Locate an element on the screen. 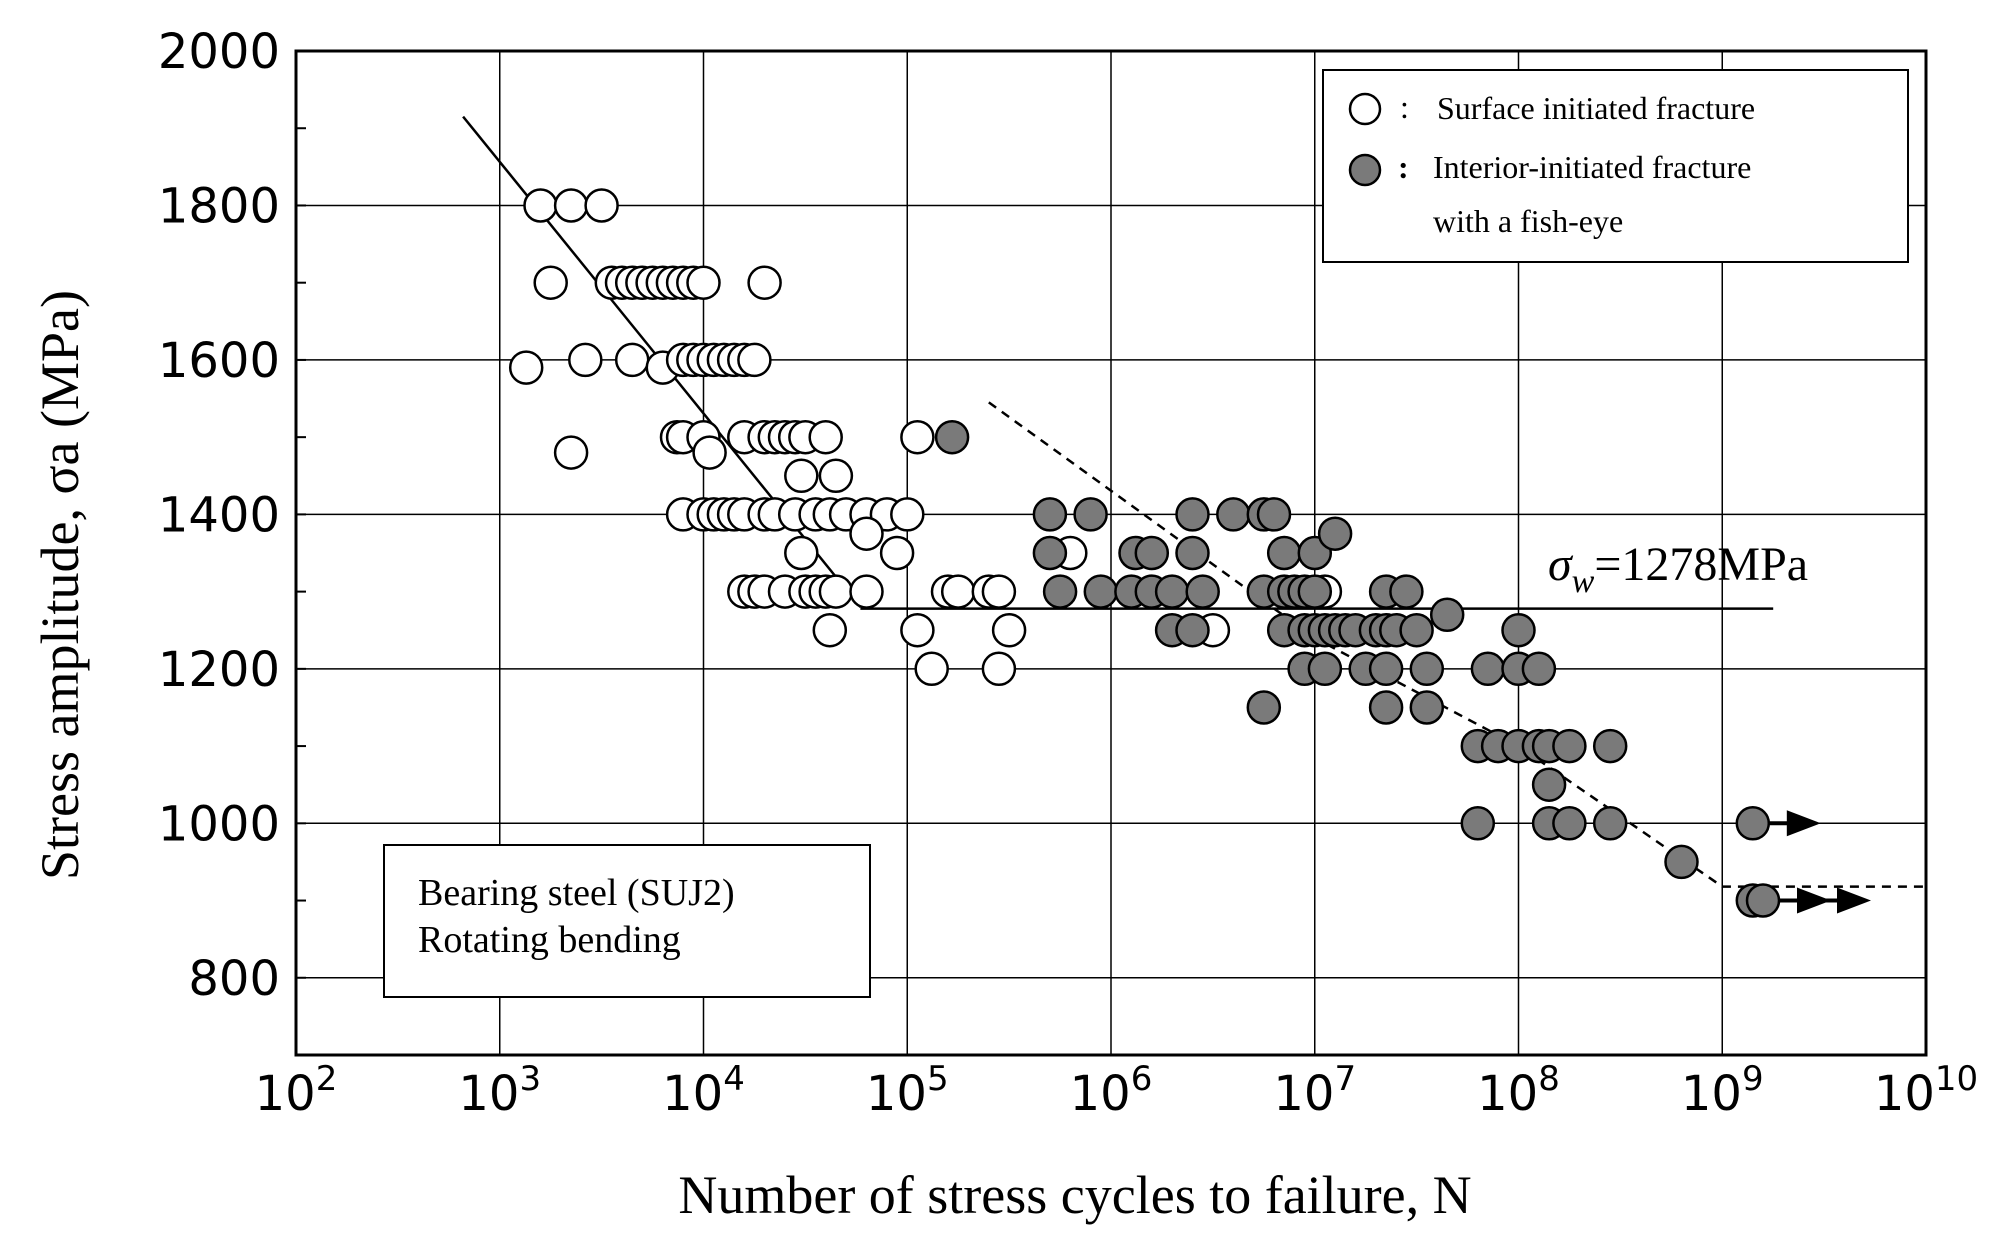  test-method-label: Rotating bending is located at coordinates (549, 940).